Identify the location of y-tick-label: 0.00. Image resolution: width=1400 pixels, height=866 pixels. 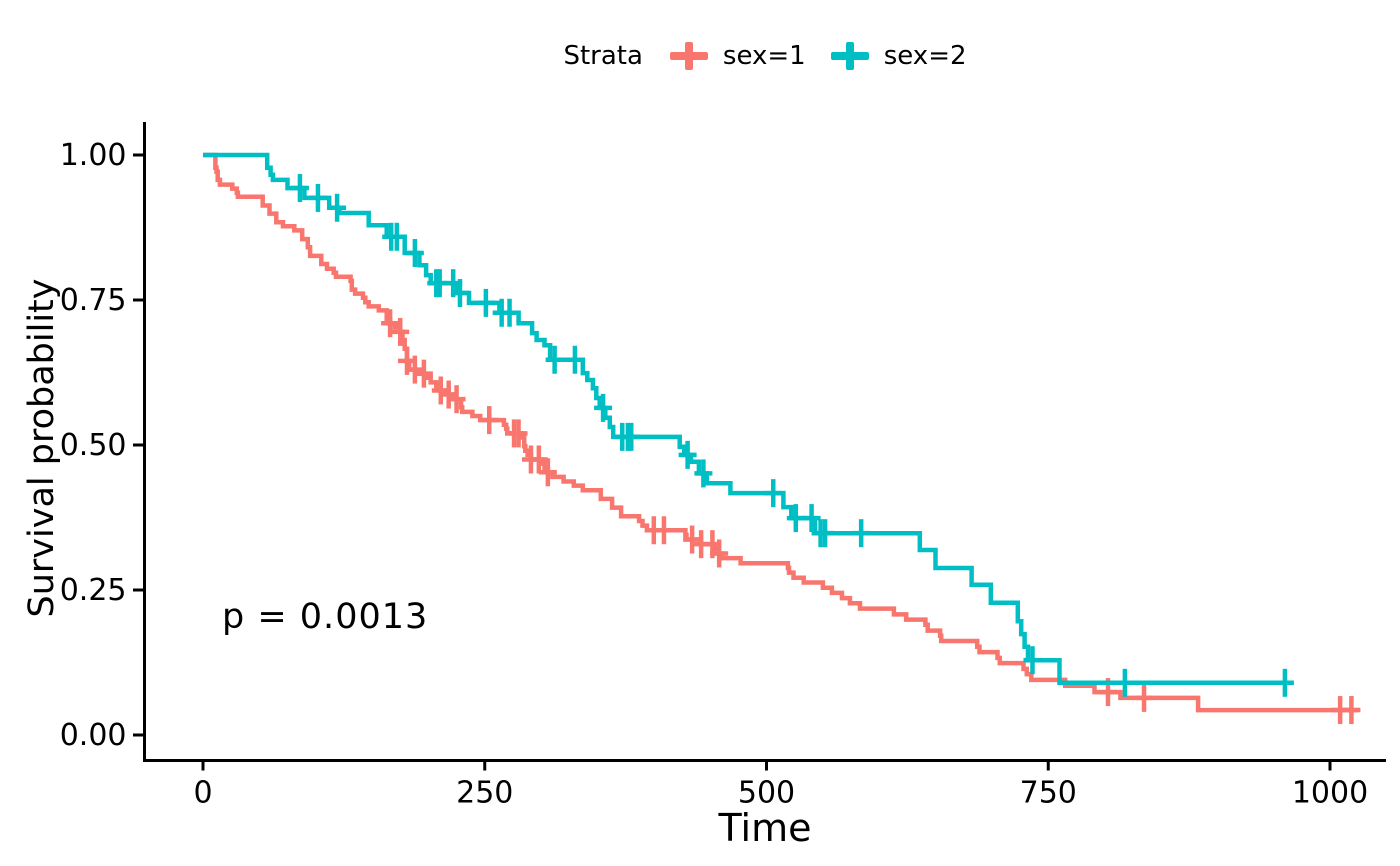
(93, 735).